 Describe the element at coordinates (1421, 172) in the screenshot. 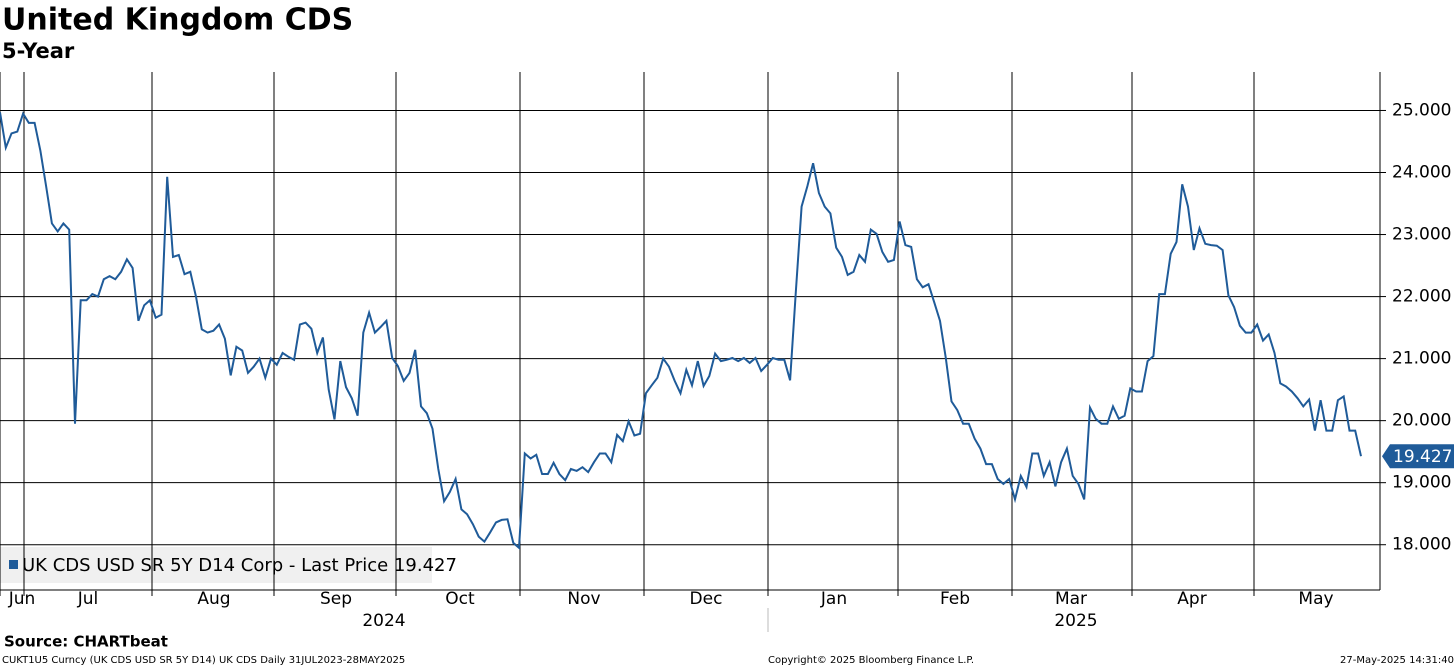

I see `y-tick-label: 24.000` at that location.